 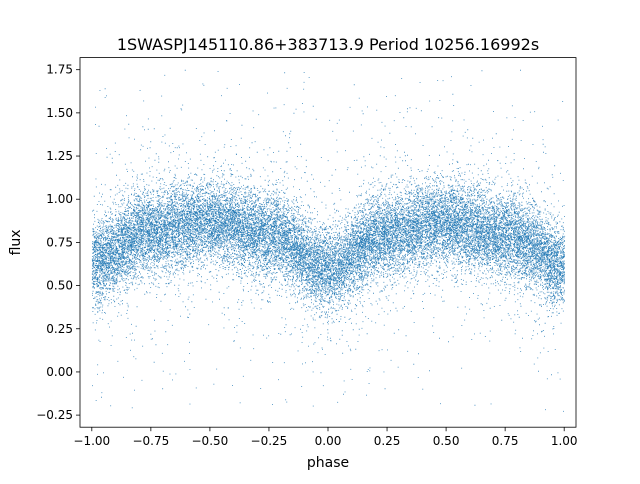 What do you see at coordinates (59, 70) in the screenshot?
I see `y-tick-label: 1.75` at bounding box center [59, 70].